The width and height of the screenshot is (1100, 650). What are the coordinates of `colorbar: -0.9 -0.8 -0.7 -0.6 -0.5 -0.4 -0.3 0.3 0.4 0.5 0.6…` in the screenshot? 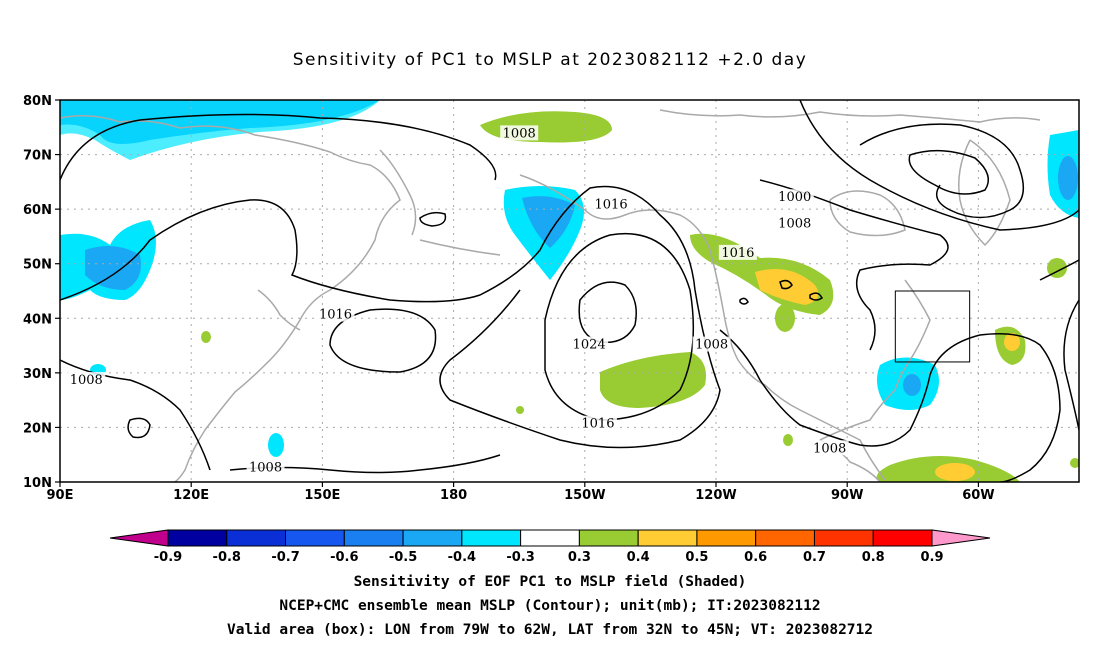 It's located at (550, 547).